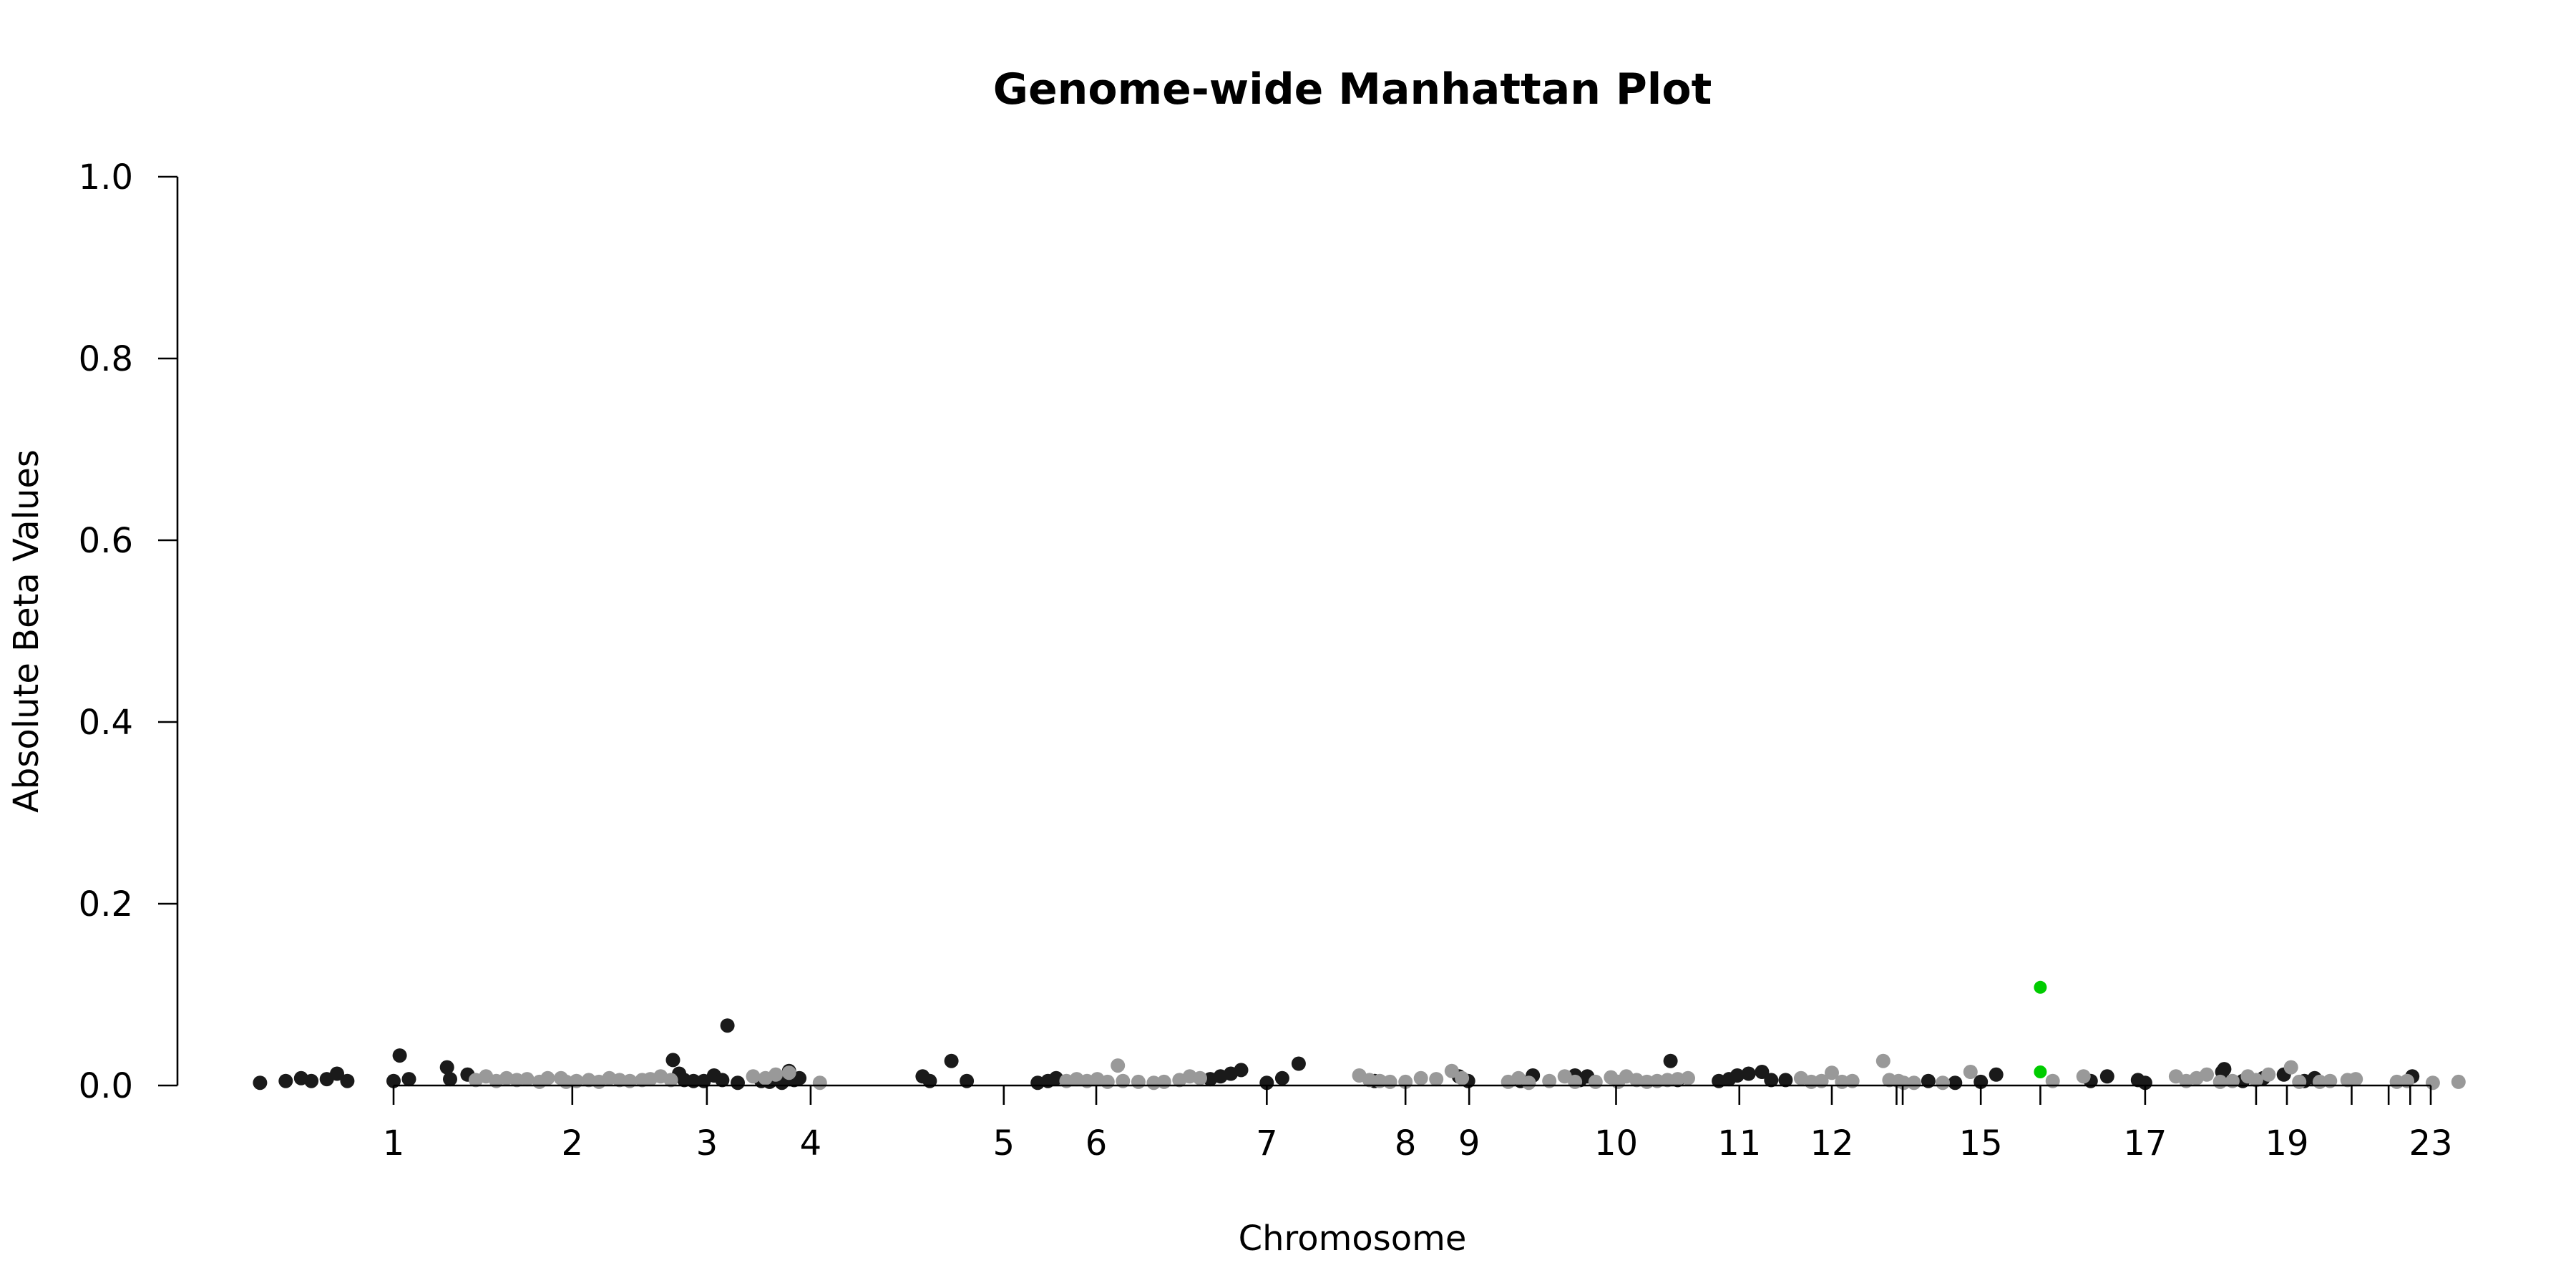 The image size is (2576, 1288). I want to click on y-axis-label: Absolute Beta Values, so click(26, 631).